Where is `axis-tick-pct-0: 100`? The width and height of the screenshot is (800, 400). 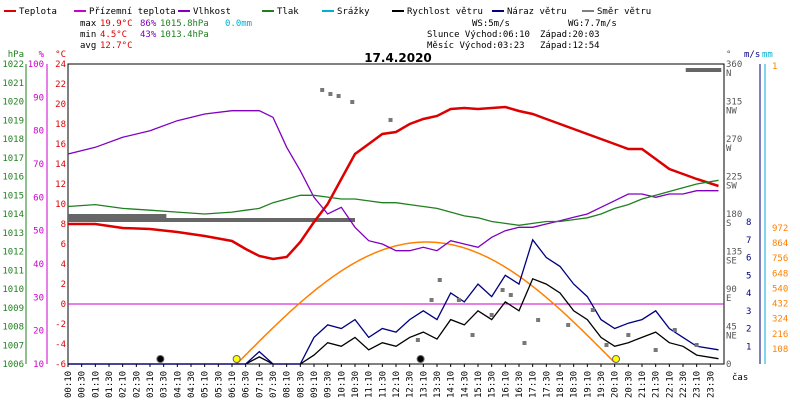
axis-tick-pct-0: 100 is located at coordinates (36, 65).